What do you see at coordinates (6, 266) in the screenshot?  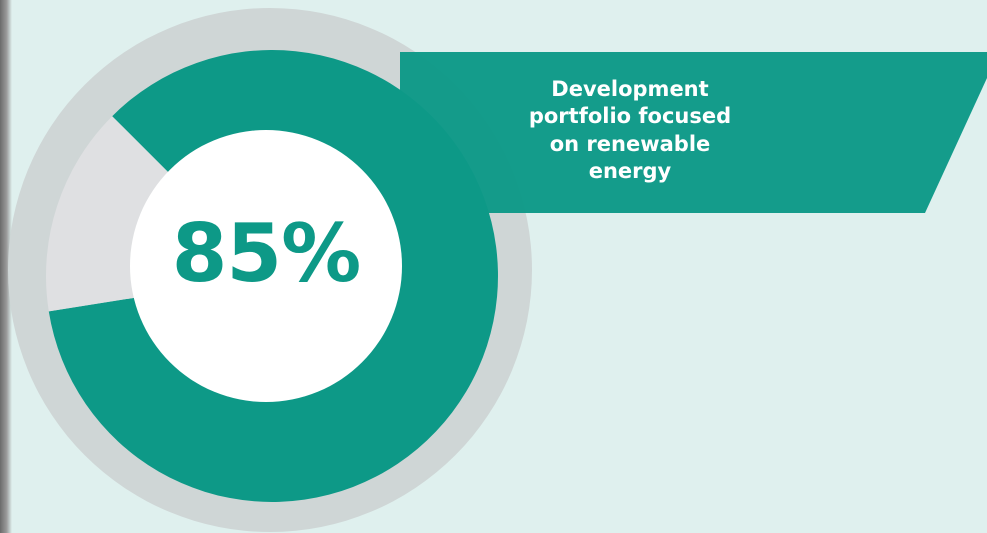 I see `left-edge-shadow` at bounding box center [6, 266].